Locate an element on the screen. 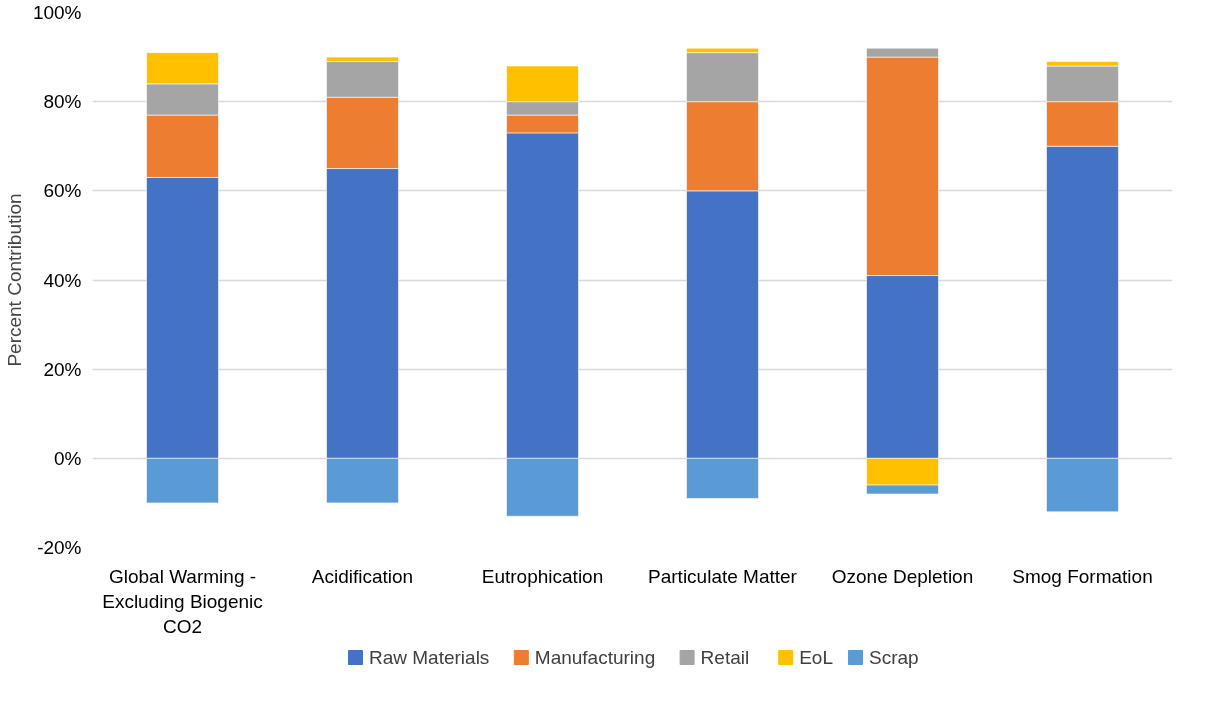 The width and height of the screenshot is (1212, 715). y-tick-label: 80% is located at coordinates (62, 102).